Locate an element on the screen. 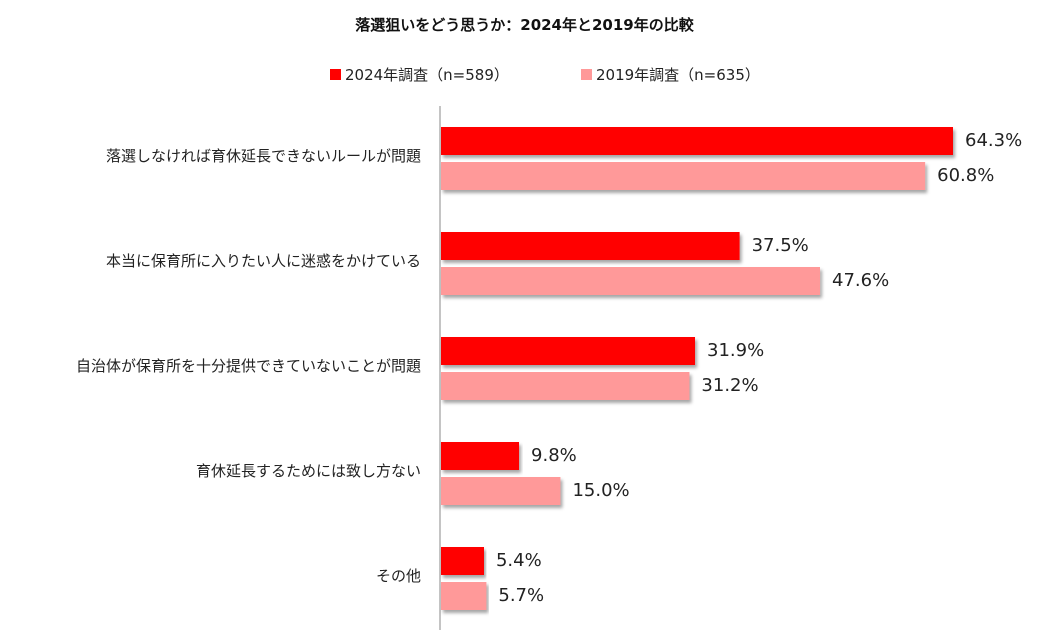 This screenshot has width=1049, height=642. category-label: 本当に保育所に入りたい人に迷惑をかけている is located at coordinates (263, 261).